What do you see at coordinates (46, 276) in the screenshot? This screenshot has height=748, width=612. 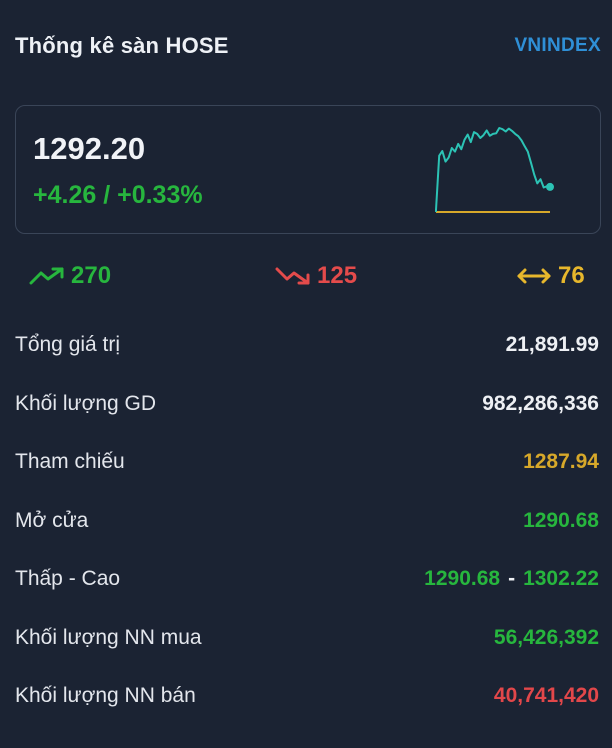 I see `trending-up-icon` at bounding box center [46, 276].